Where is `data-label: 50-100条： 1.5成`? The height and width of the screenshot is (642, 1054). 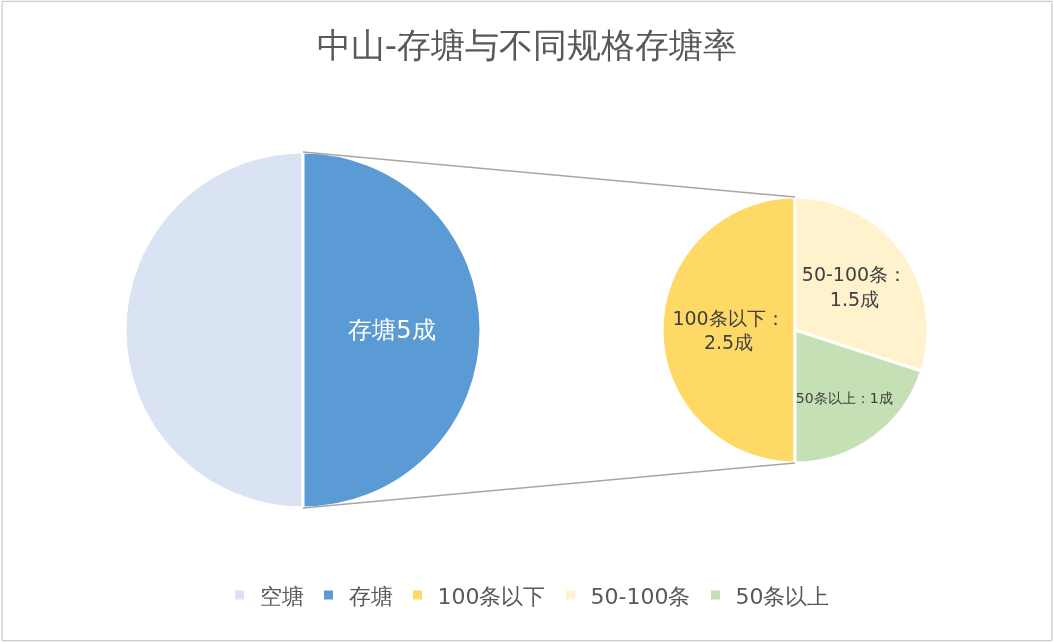 data-label: 50-100条： 1.5成 is located at coordinates (854, 287).